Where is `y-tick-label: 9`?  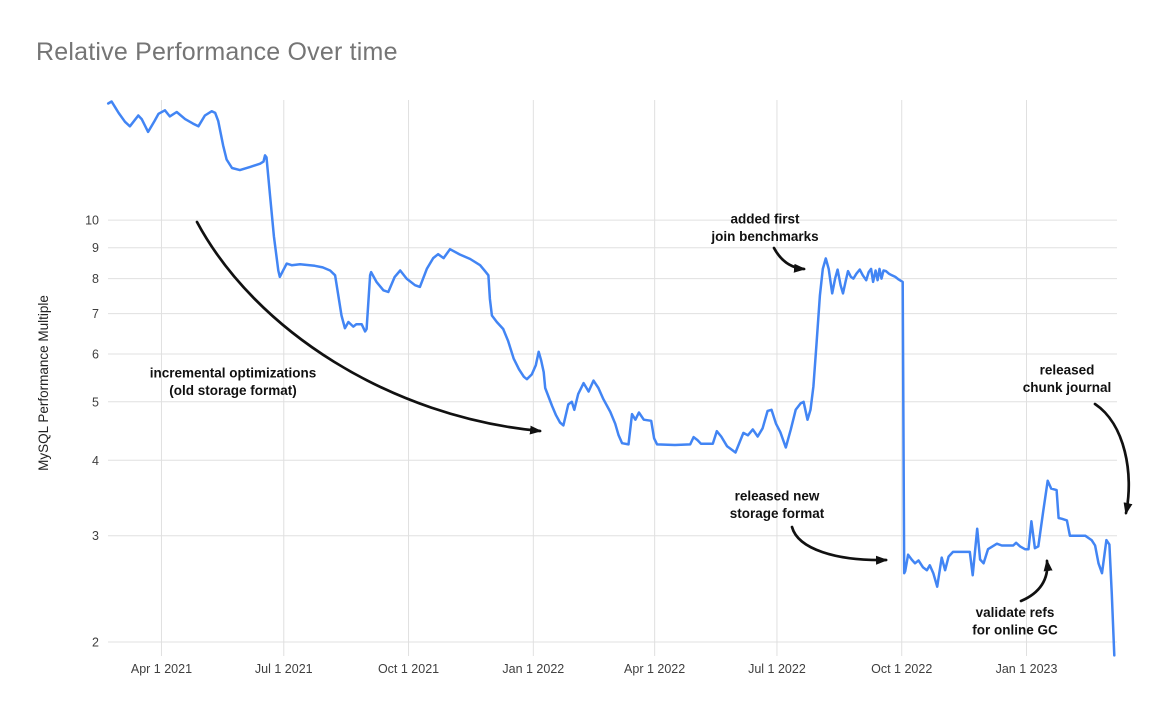
y-tick-label: 9 is located at coordinates (95, 248).